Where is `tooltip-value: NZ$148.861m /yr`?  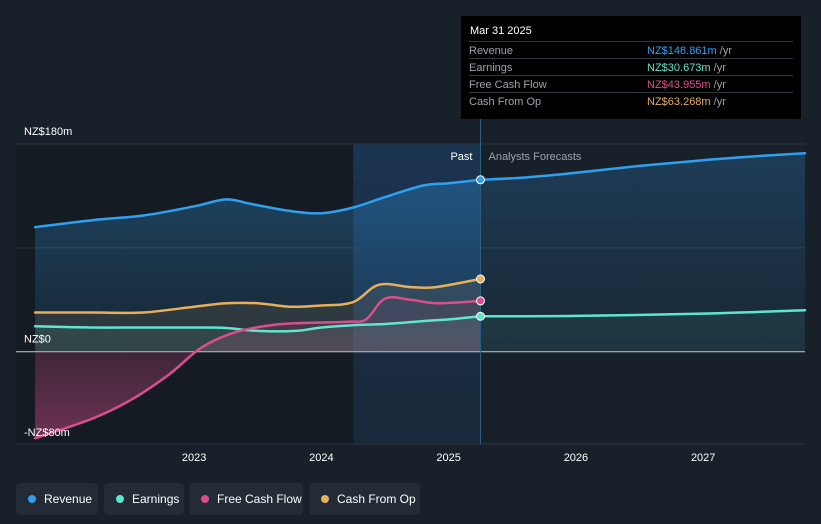 tooltip-value: NZ$148.861m /yr is located at coordinates (690, 51).